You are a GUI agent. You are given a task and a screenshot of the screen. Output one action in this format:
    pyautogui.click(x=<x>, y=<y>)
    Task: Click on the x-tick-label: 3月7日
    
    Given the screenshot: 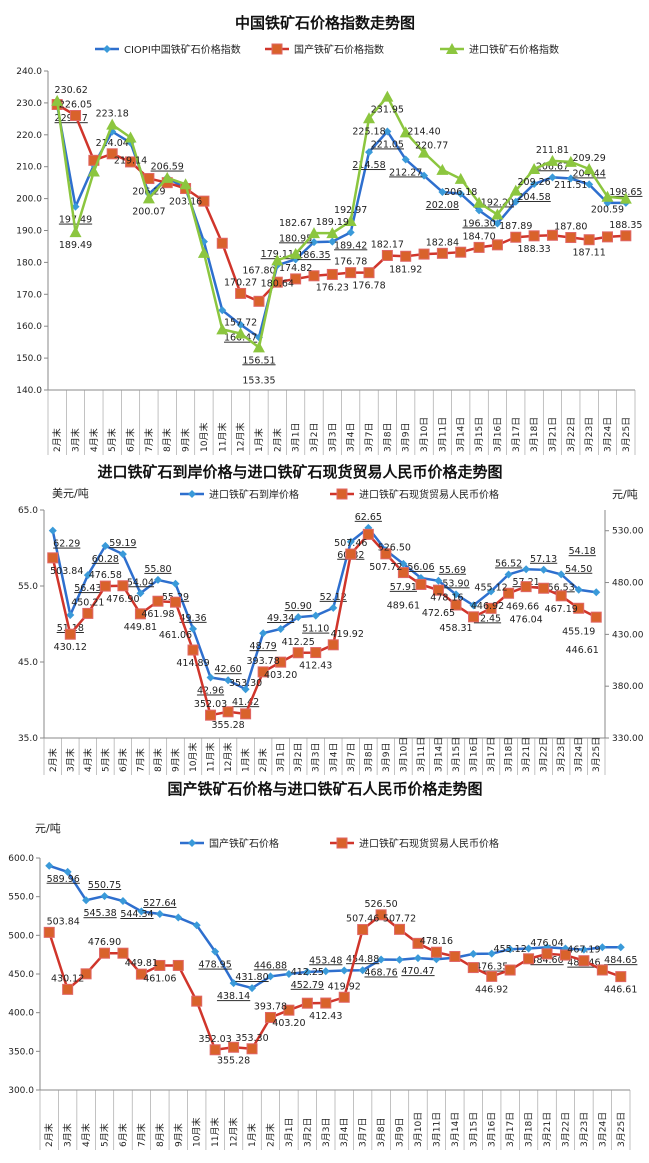 What is the action you would take?
    pyautogui.click(x=369, y=437)
    